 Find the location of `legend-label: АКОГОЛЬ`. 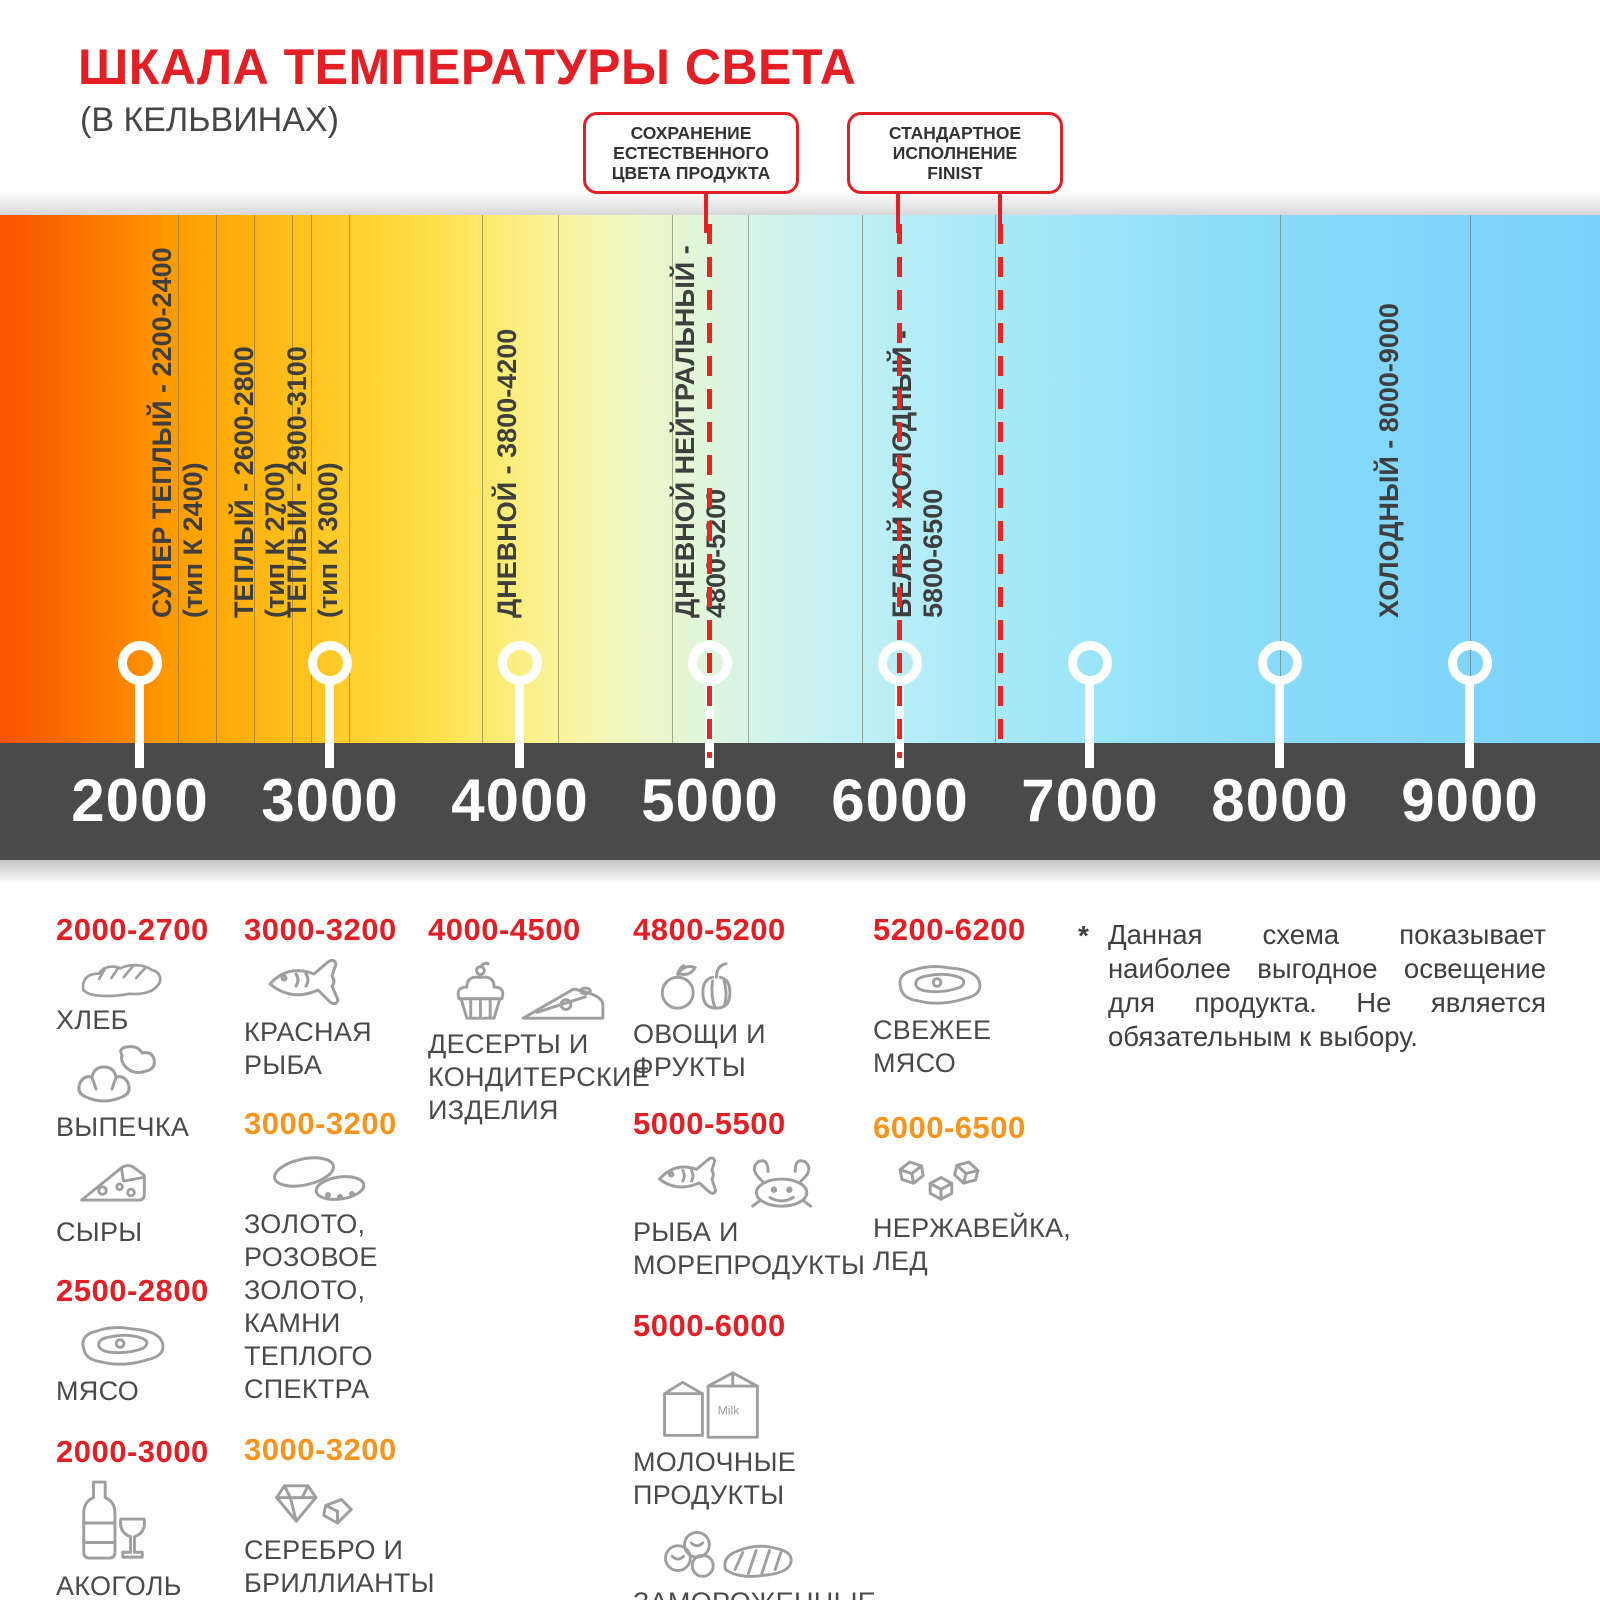

legend-label: АКОГОЛЬ is located at coordinates (119, 1585).